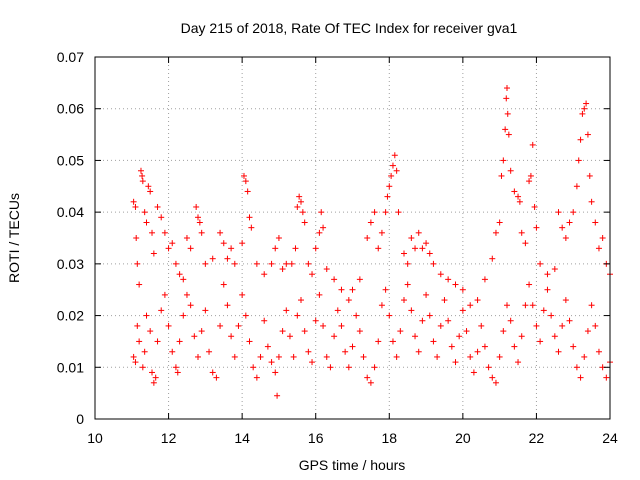  I want to click on y-tick-label: 0.01, so click(70, 367).